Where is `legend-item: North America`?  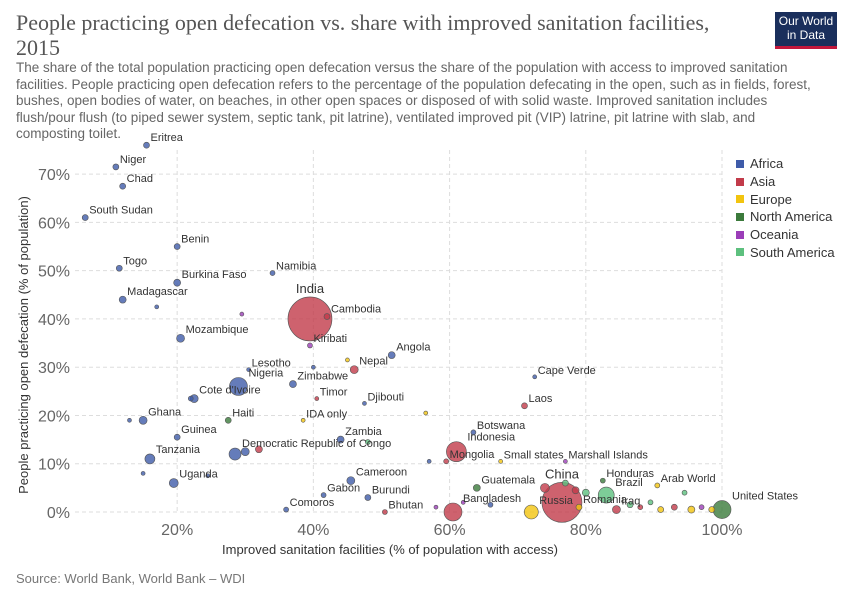 legend-item: North America is located at coordinates (785, 217).